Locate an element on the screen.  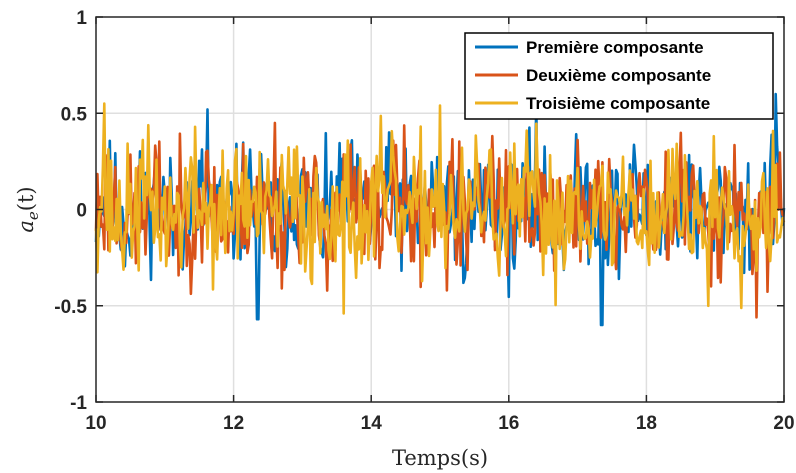
x-tick-label: 20 is located at coordinates (783, 423).